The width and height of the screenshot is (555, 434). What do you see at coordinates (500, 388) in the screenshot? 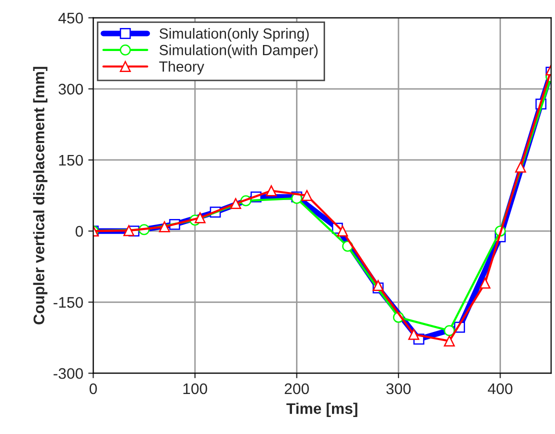
I see `x-tick-label: 400` at bounding box center [500, 388].